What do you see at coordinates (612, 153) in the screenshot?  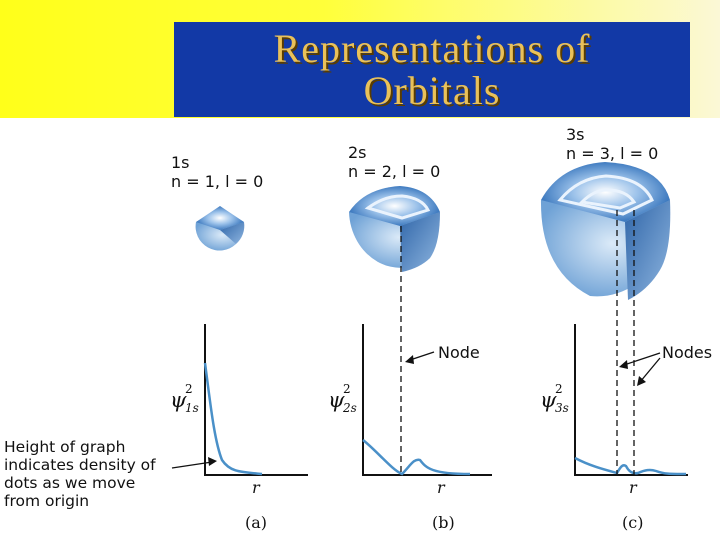 I see `label-3s-quantum: n = 3, l = 0` at bounding box center [612, 153].